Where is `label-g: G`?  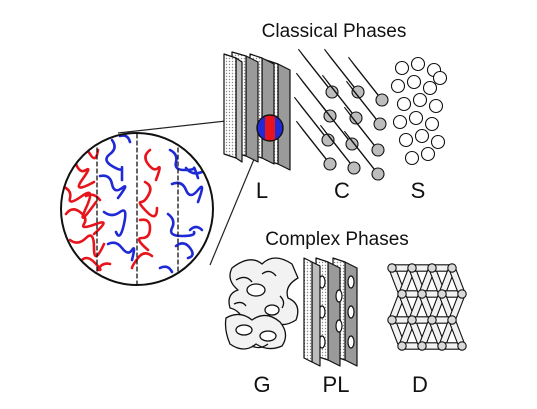
label-g: G is located at coordinates (261, 384).